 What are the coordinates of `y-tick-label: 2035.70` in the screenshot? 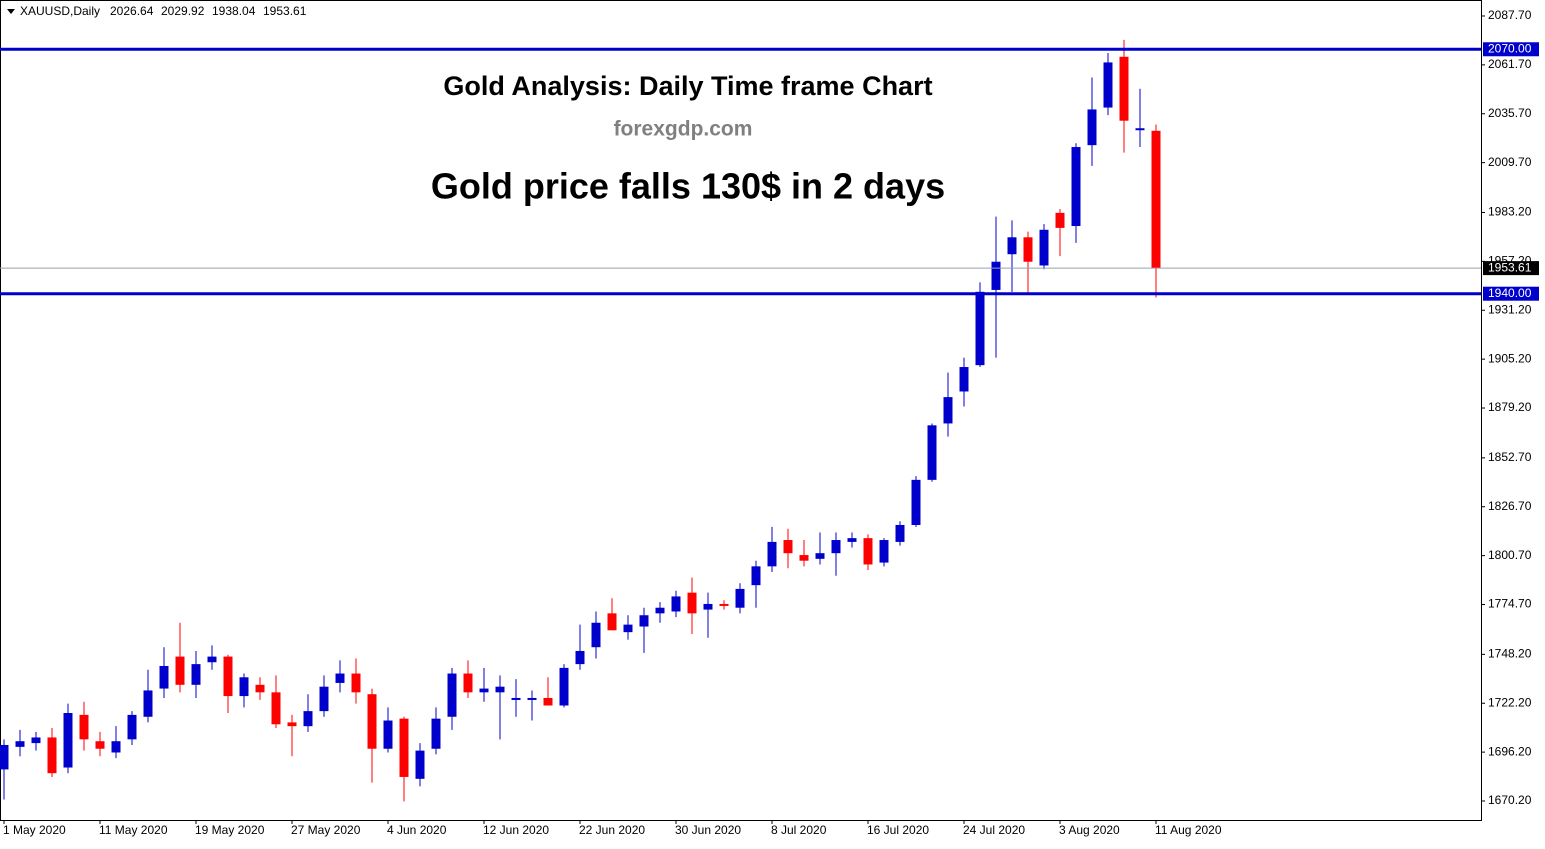 It's located at (1510, 113).